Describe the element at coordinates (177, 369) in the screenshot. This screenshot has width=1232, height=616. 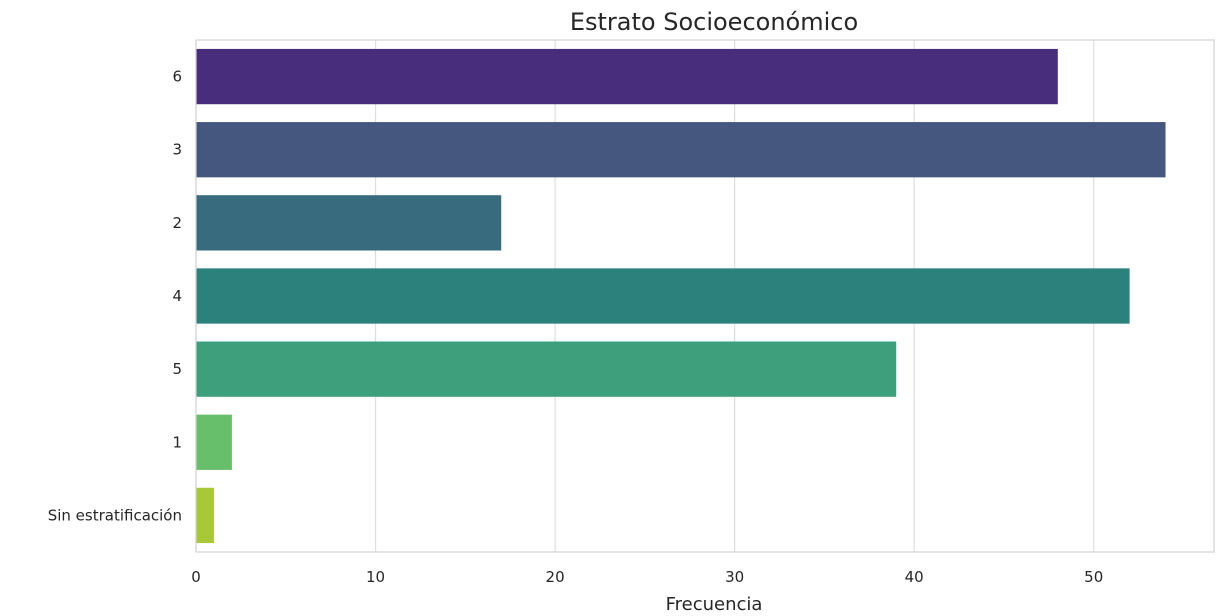
I see `y-tick-label: 5` at that location.